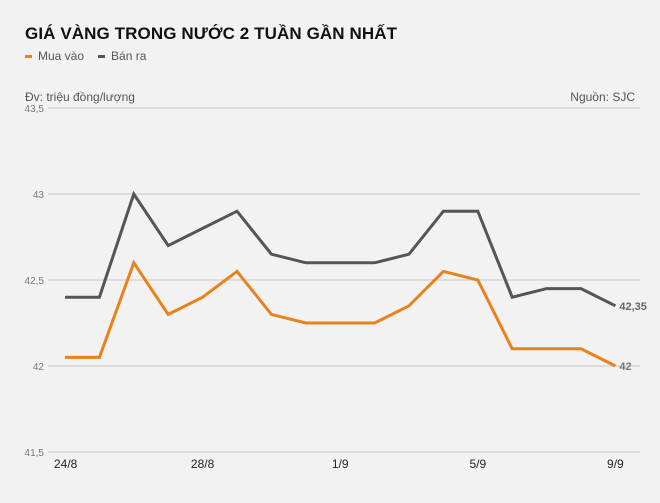 This screenshot has width=660, height=503. I want to click on legend-item-buy: Mua vào, so click(54, 56).